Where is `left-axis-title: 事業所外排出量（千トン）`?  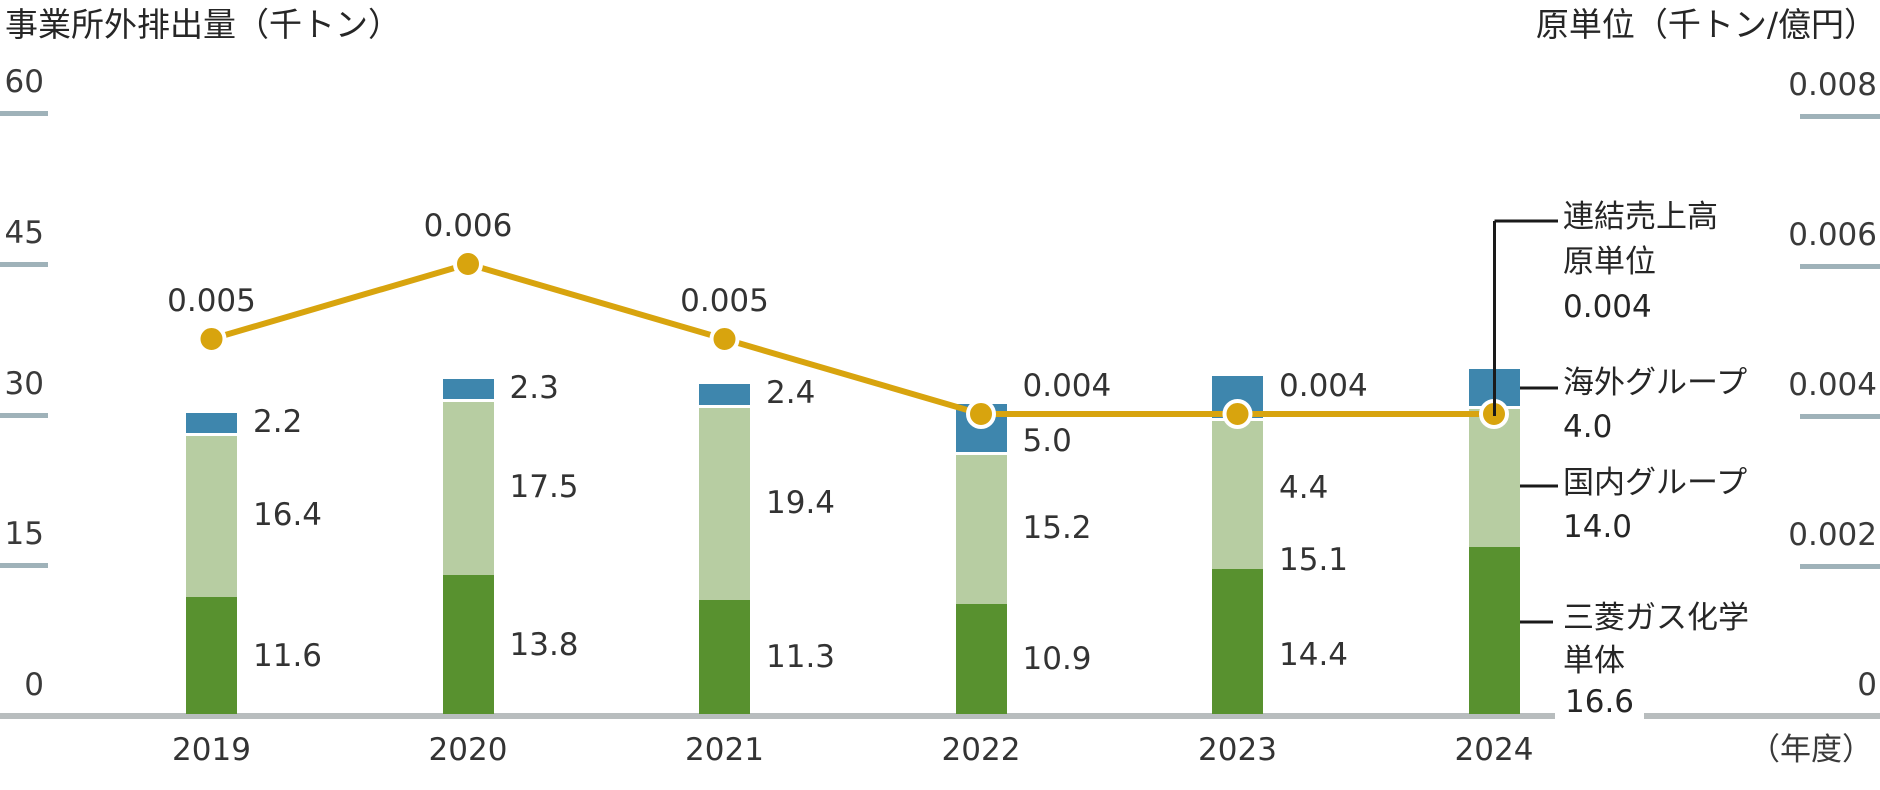
left-axis-title: 事業所外排出量（千トン） is located at coordinates (203, 24).